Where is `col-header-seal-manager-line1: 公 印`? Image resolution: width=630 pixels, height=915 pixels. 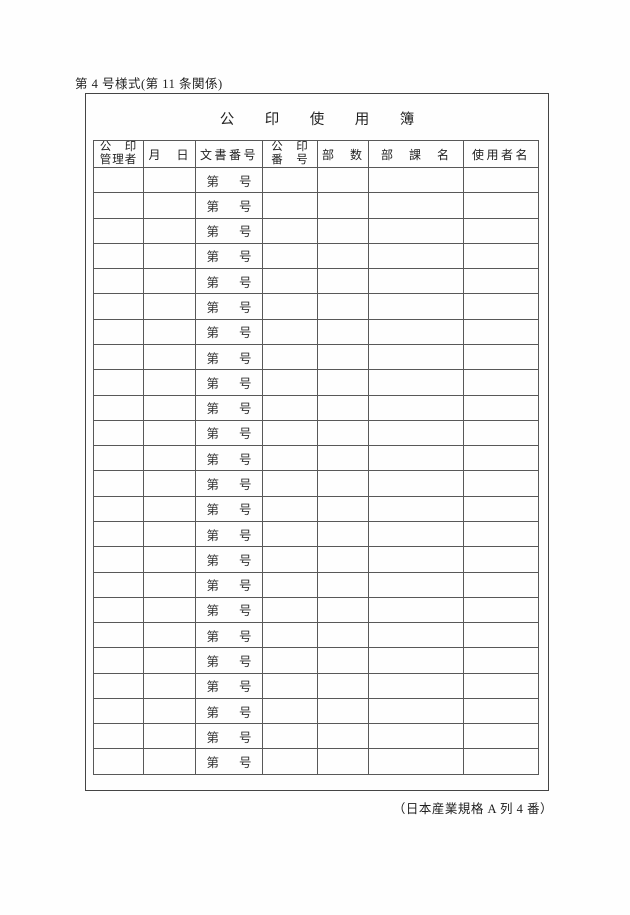 col-header-seal-manager-line1: 公 印 is located at coordinates (118, 147).